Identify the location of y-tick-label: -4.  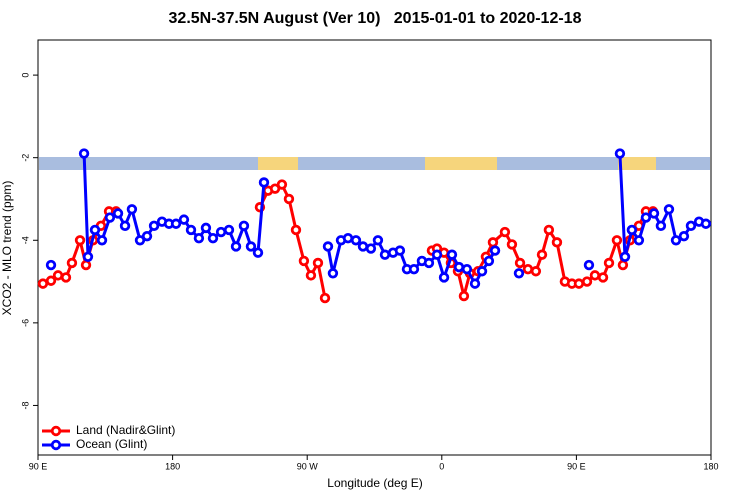
(25, 240).